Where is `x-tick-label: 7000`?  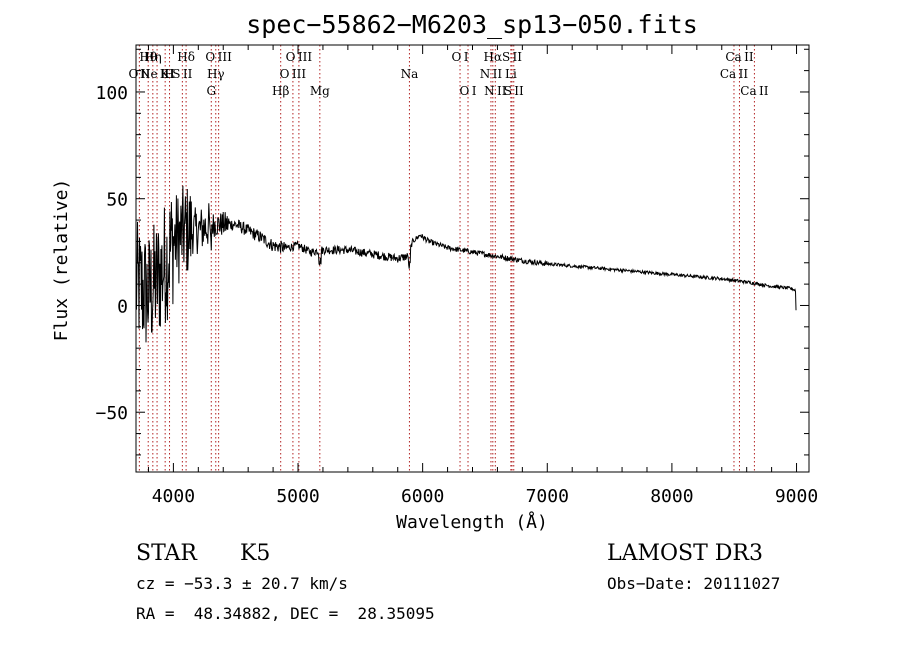
x-tick-label: 7000 is located at coordinates (547, 496).